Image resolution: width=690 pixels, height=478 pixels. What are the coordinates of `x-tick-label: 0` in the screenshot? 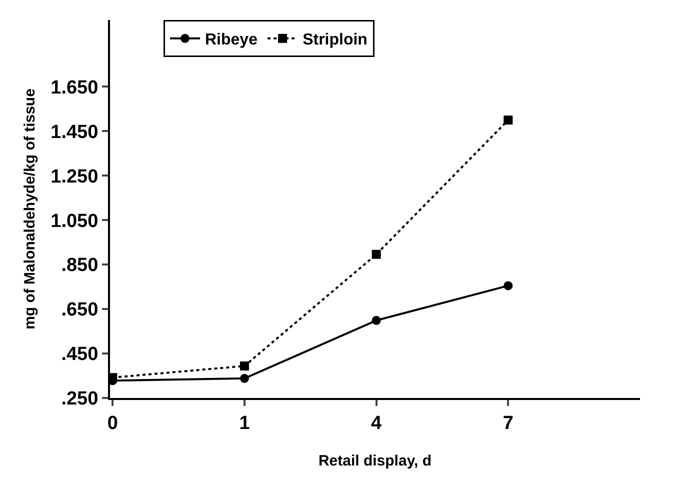 It's located at (112, 423).